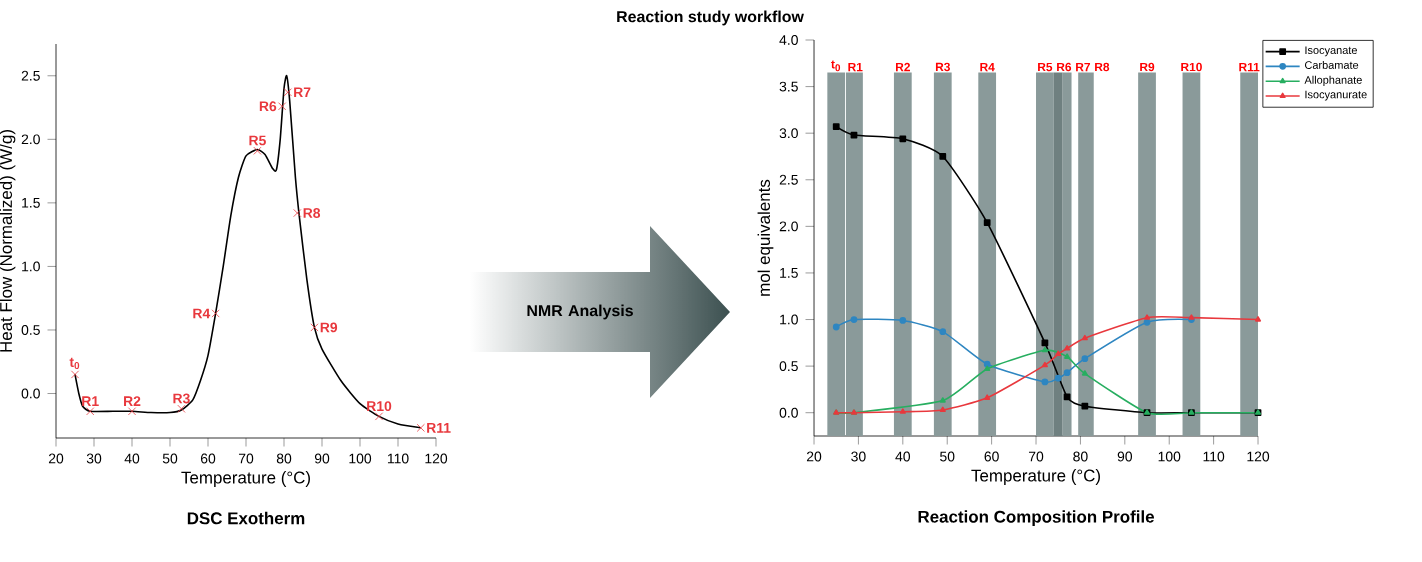 This screenshot has height=562, width=1422. Describe the element at coordinates (1036, 518) in the screenshot. I see `text: Reaction Composition Profile` at that location.